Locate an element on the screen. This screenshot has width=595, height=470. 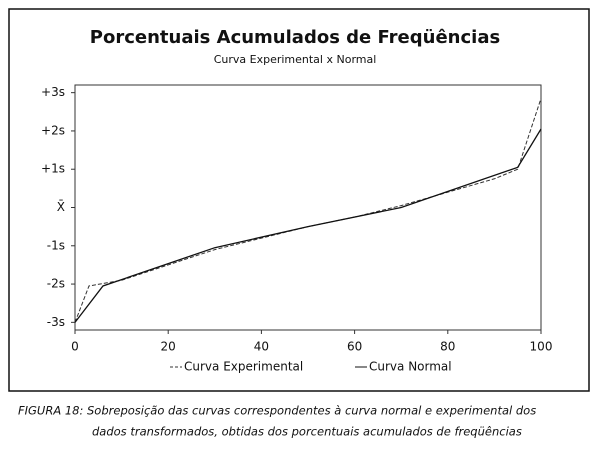
y-tick-label: +3s is located at coordinates (53, 92).